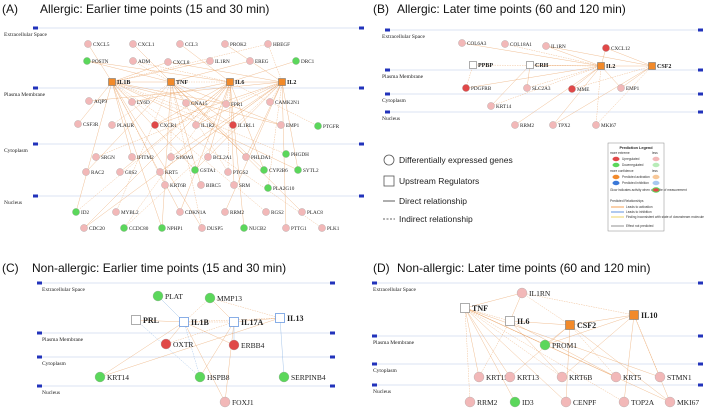 The width and height of the screenshot is (709, 412). What do you see at coordinates (171, 82) in the screenshot?
I see `node-a-tnf-shape` at bounding box center [171, 82].